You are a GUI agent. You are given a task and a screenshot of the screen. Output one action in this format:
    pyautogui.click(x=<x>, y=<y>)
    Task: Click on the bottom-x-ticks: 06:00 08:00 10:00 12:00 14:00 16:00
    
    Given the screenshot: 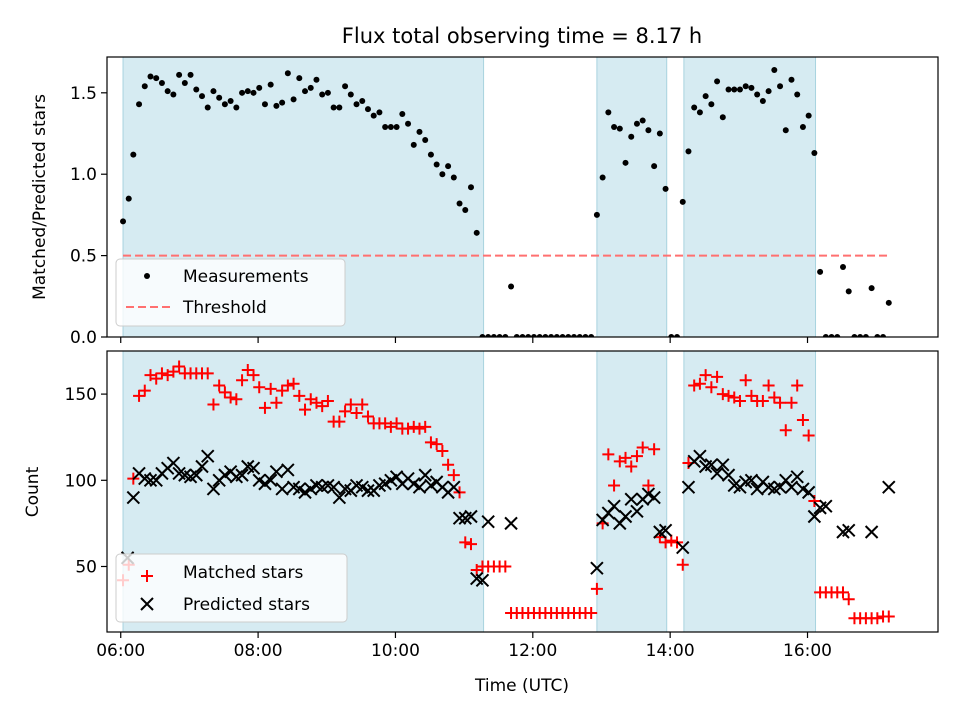 What is the action you would take?
    pyautogui.click(x=464, y=646)
    